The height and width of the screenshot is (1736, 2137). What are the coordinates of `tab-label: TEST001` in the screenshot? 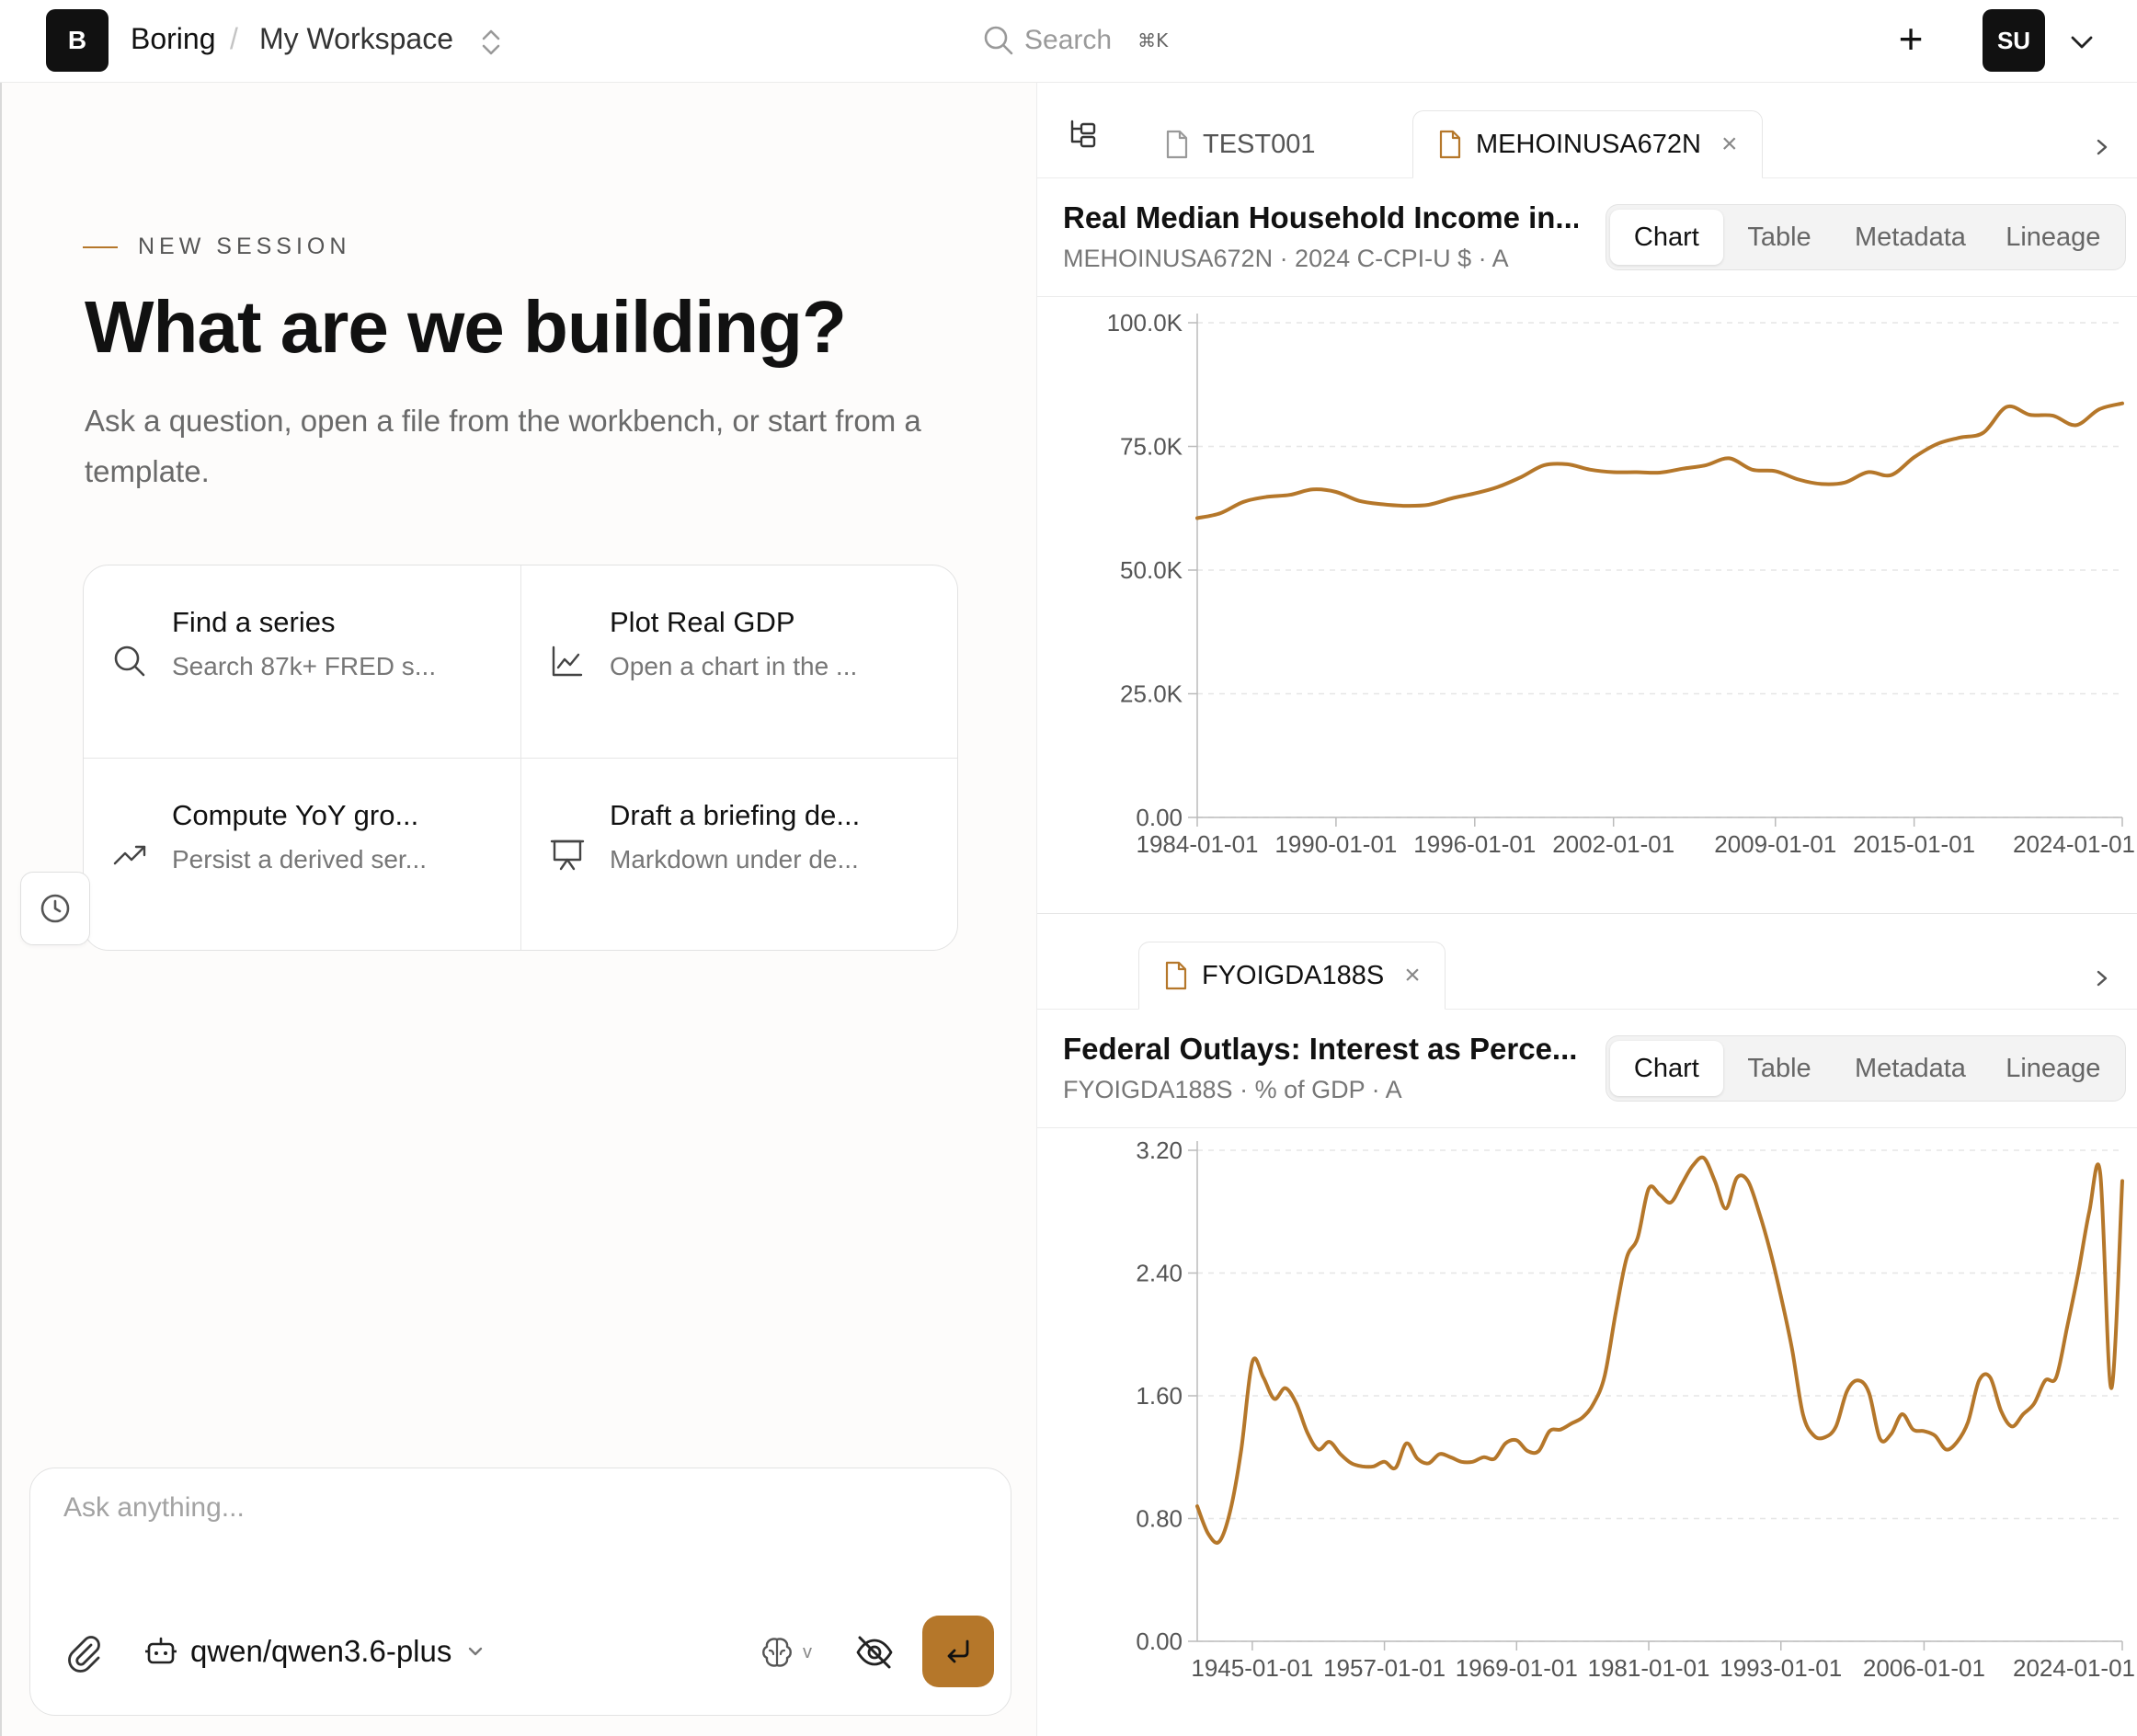 It's located at (1259, 144).